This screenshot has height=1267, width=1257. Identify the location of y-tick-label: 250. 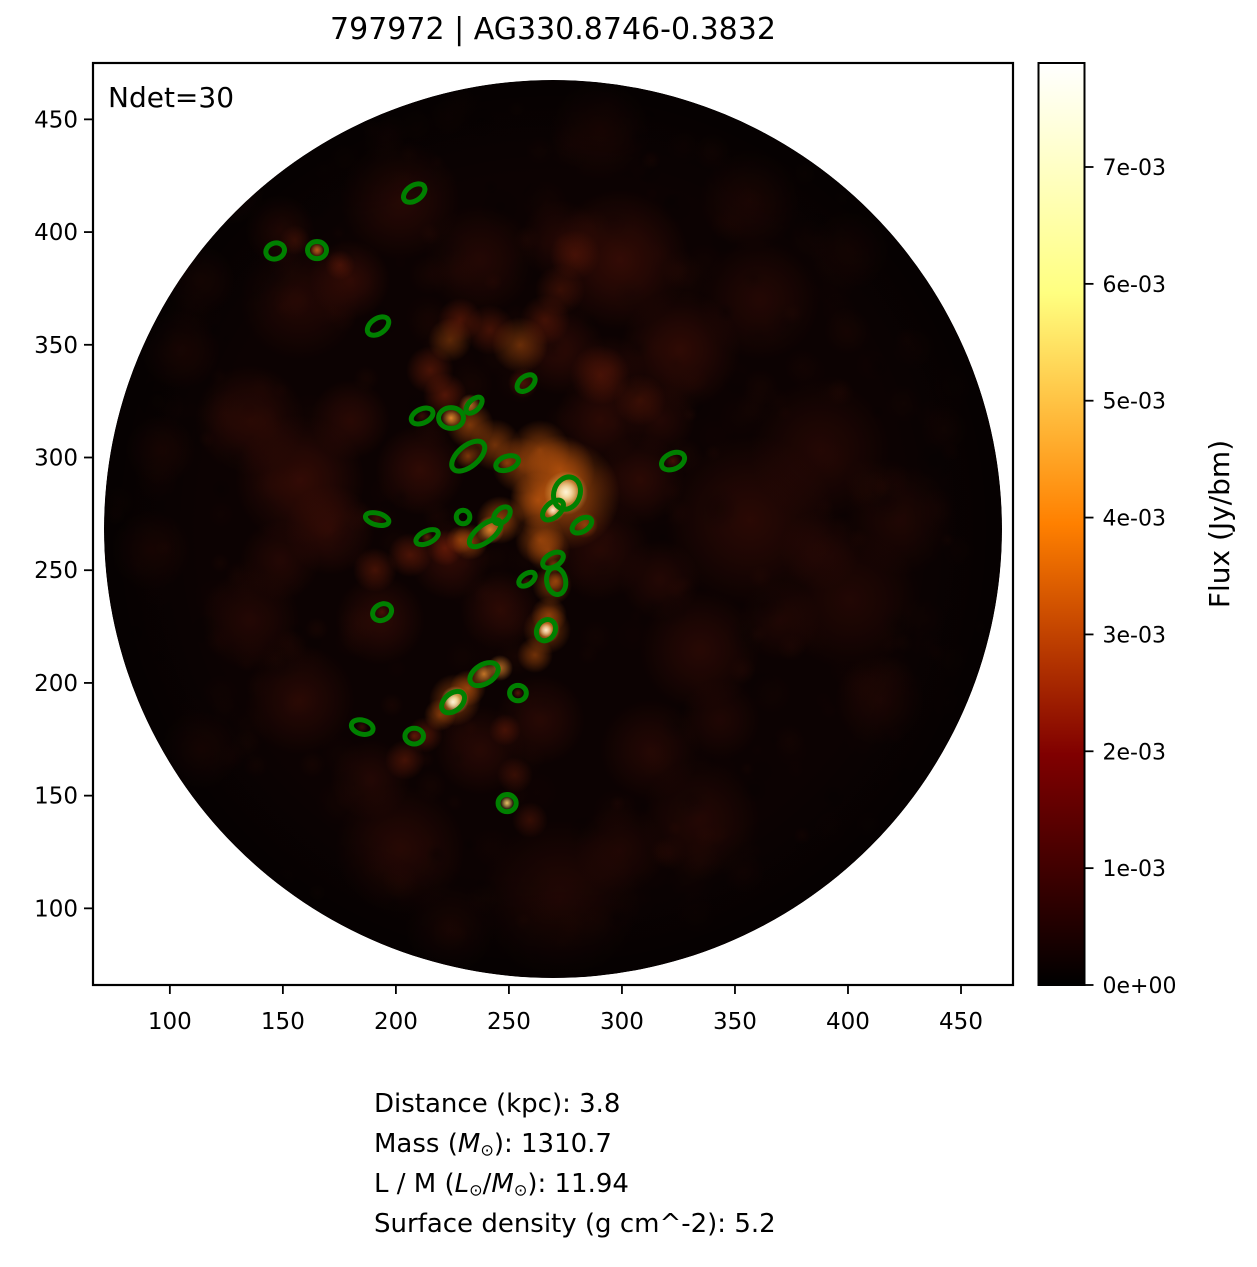
(56, 571).